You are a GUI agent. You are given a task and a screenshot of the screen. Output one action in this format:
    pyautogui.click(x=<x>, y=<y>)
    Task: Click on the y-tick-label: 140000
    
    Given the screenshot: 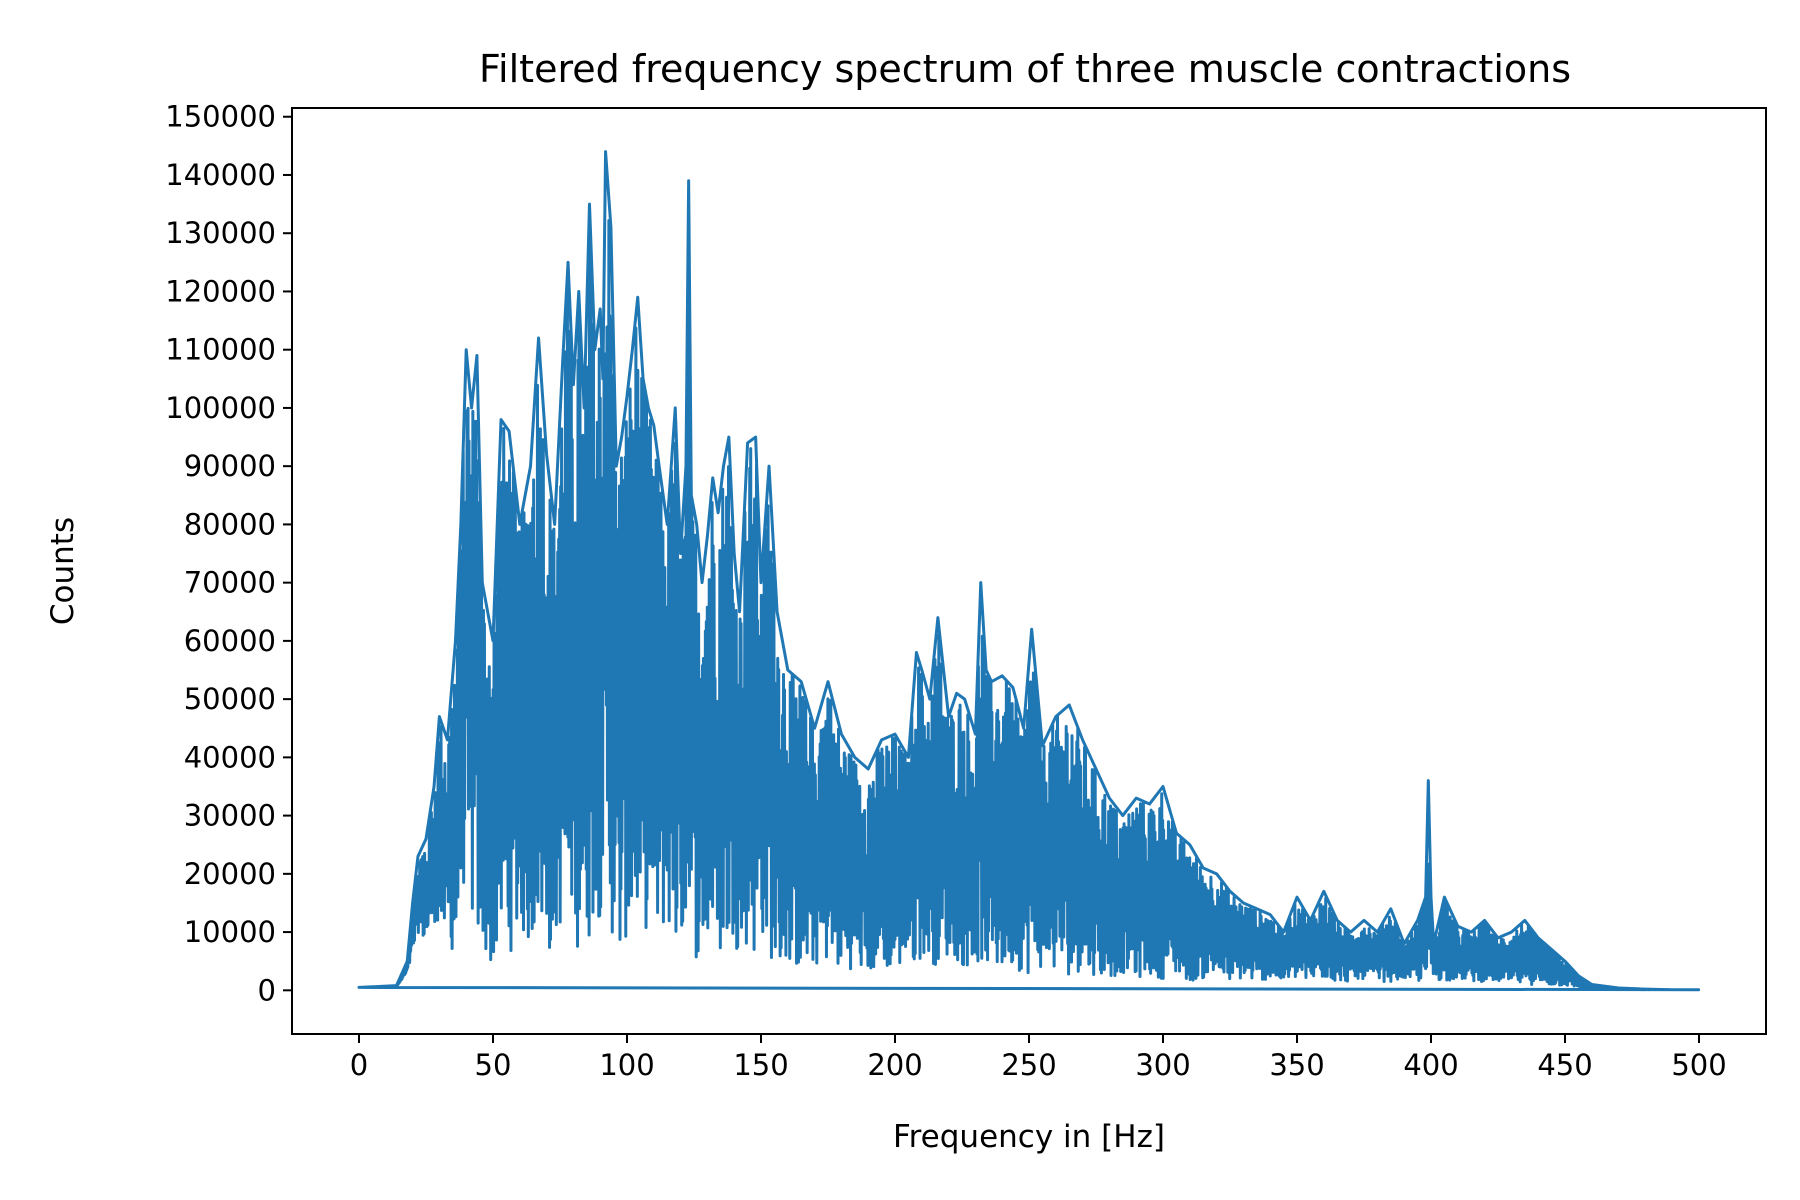 What is the action you would take?
    pyautogui.click(x=220, y=175)
    